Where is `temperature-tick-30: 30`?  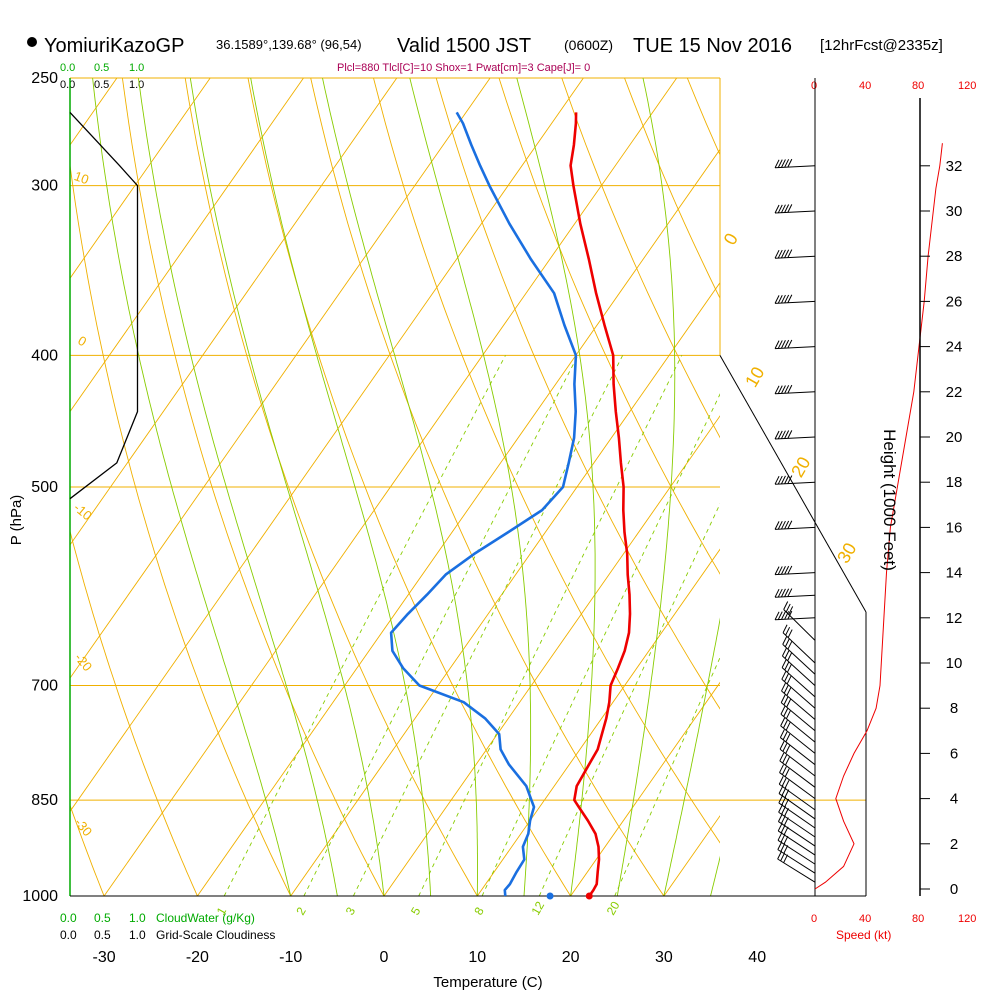 temperature-tick-30: 30 is located at coordinates (664, 957).